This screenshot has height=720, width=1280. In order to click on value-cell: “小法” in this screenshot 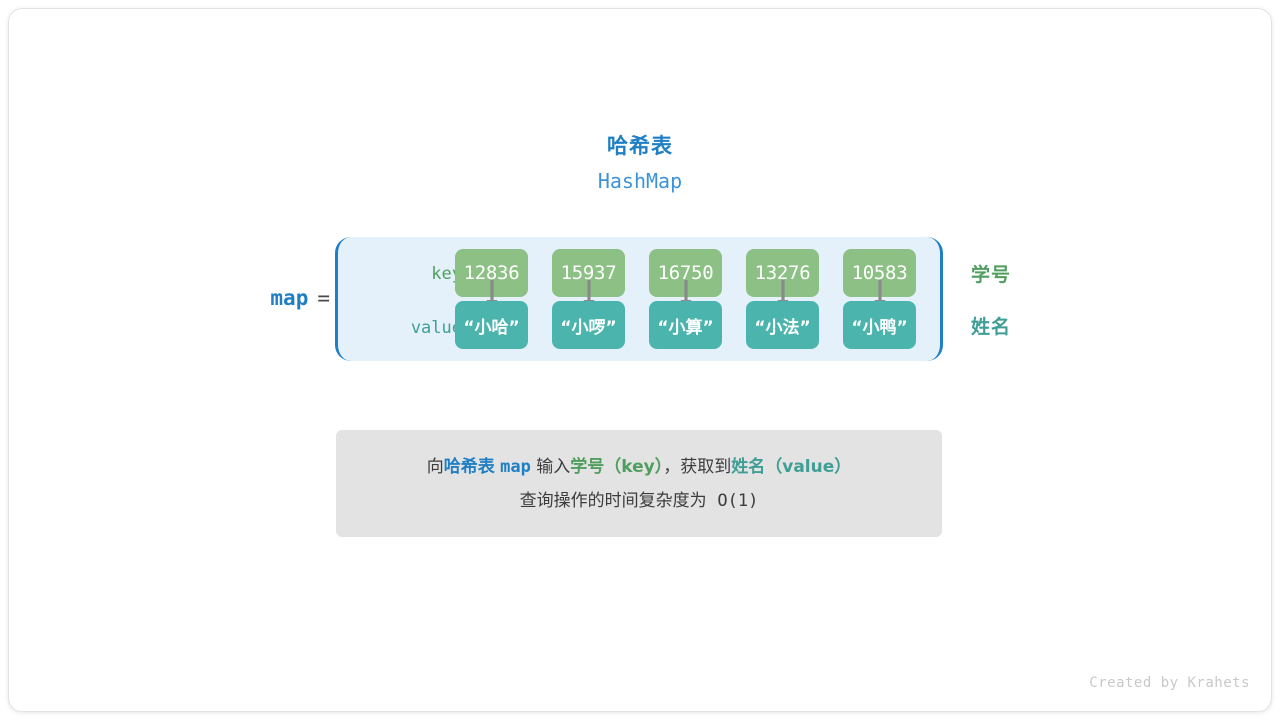, I will do `click(782, 325)`.